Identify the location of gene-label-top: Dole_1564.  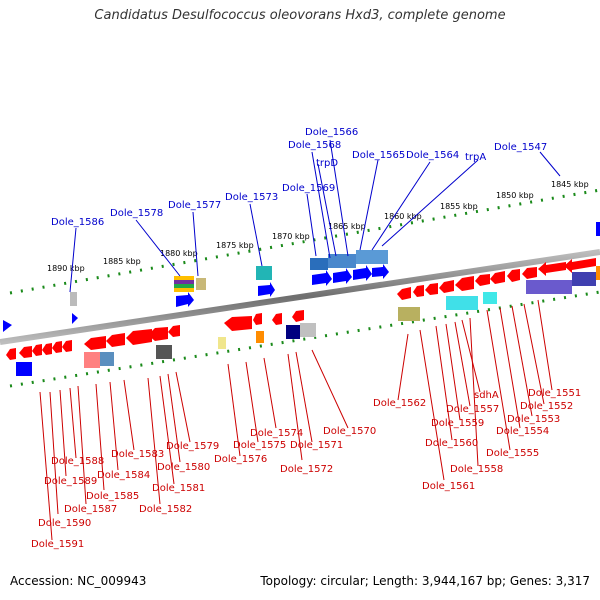
(432, 155).